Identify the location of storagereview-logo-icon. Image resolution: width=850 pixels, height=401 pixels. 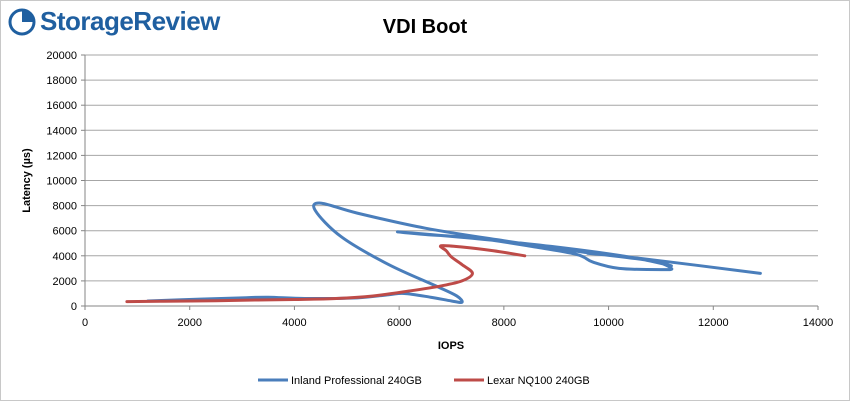
(22, 21).